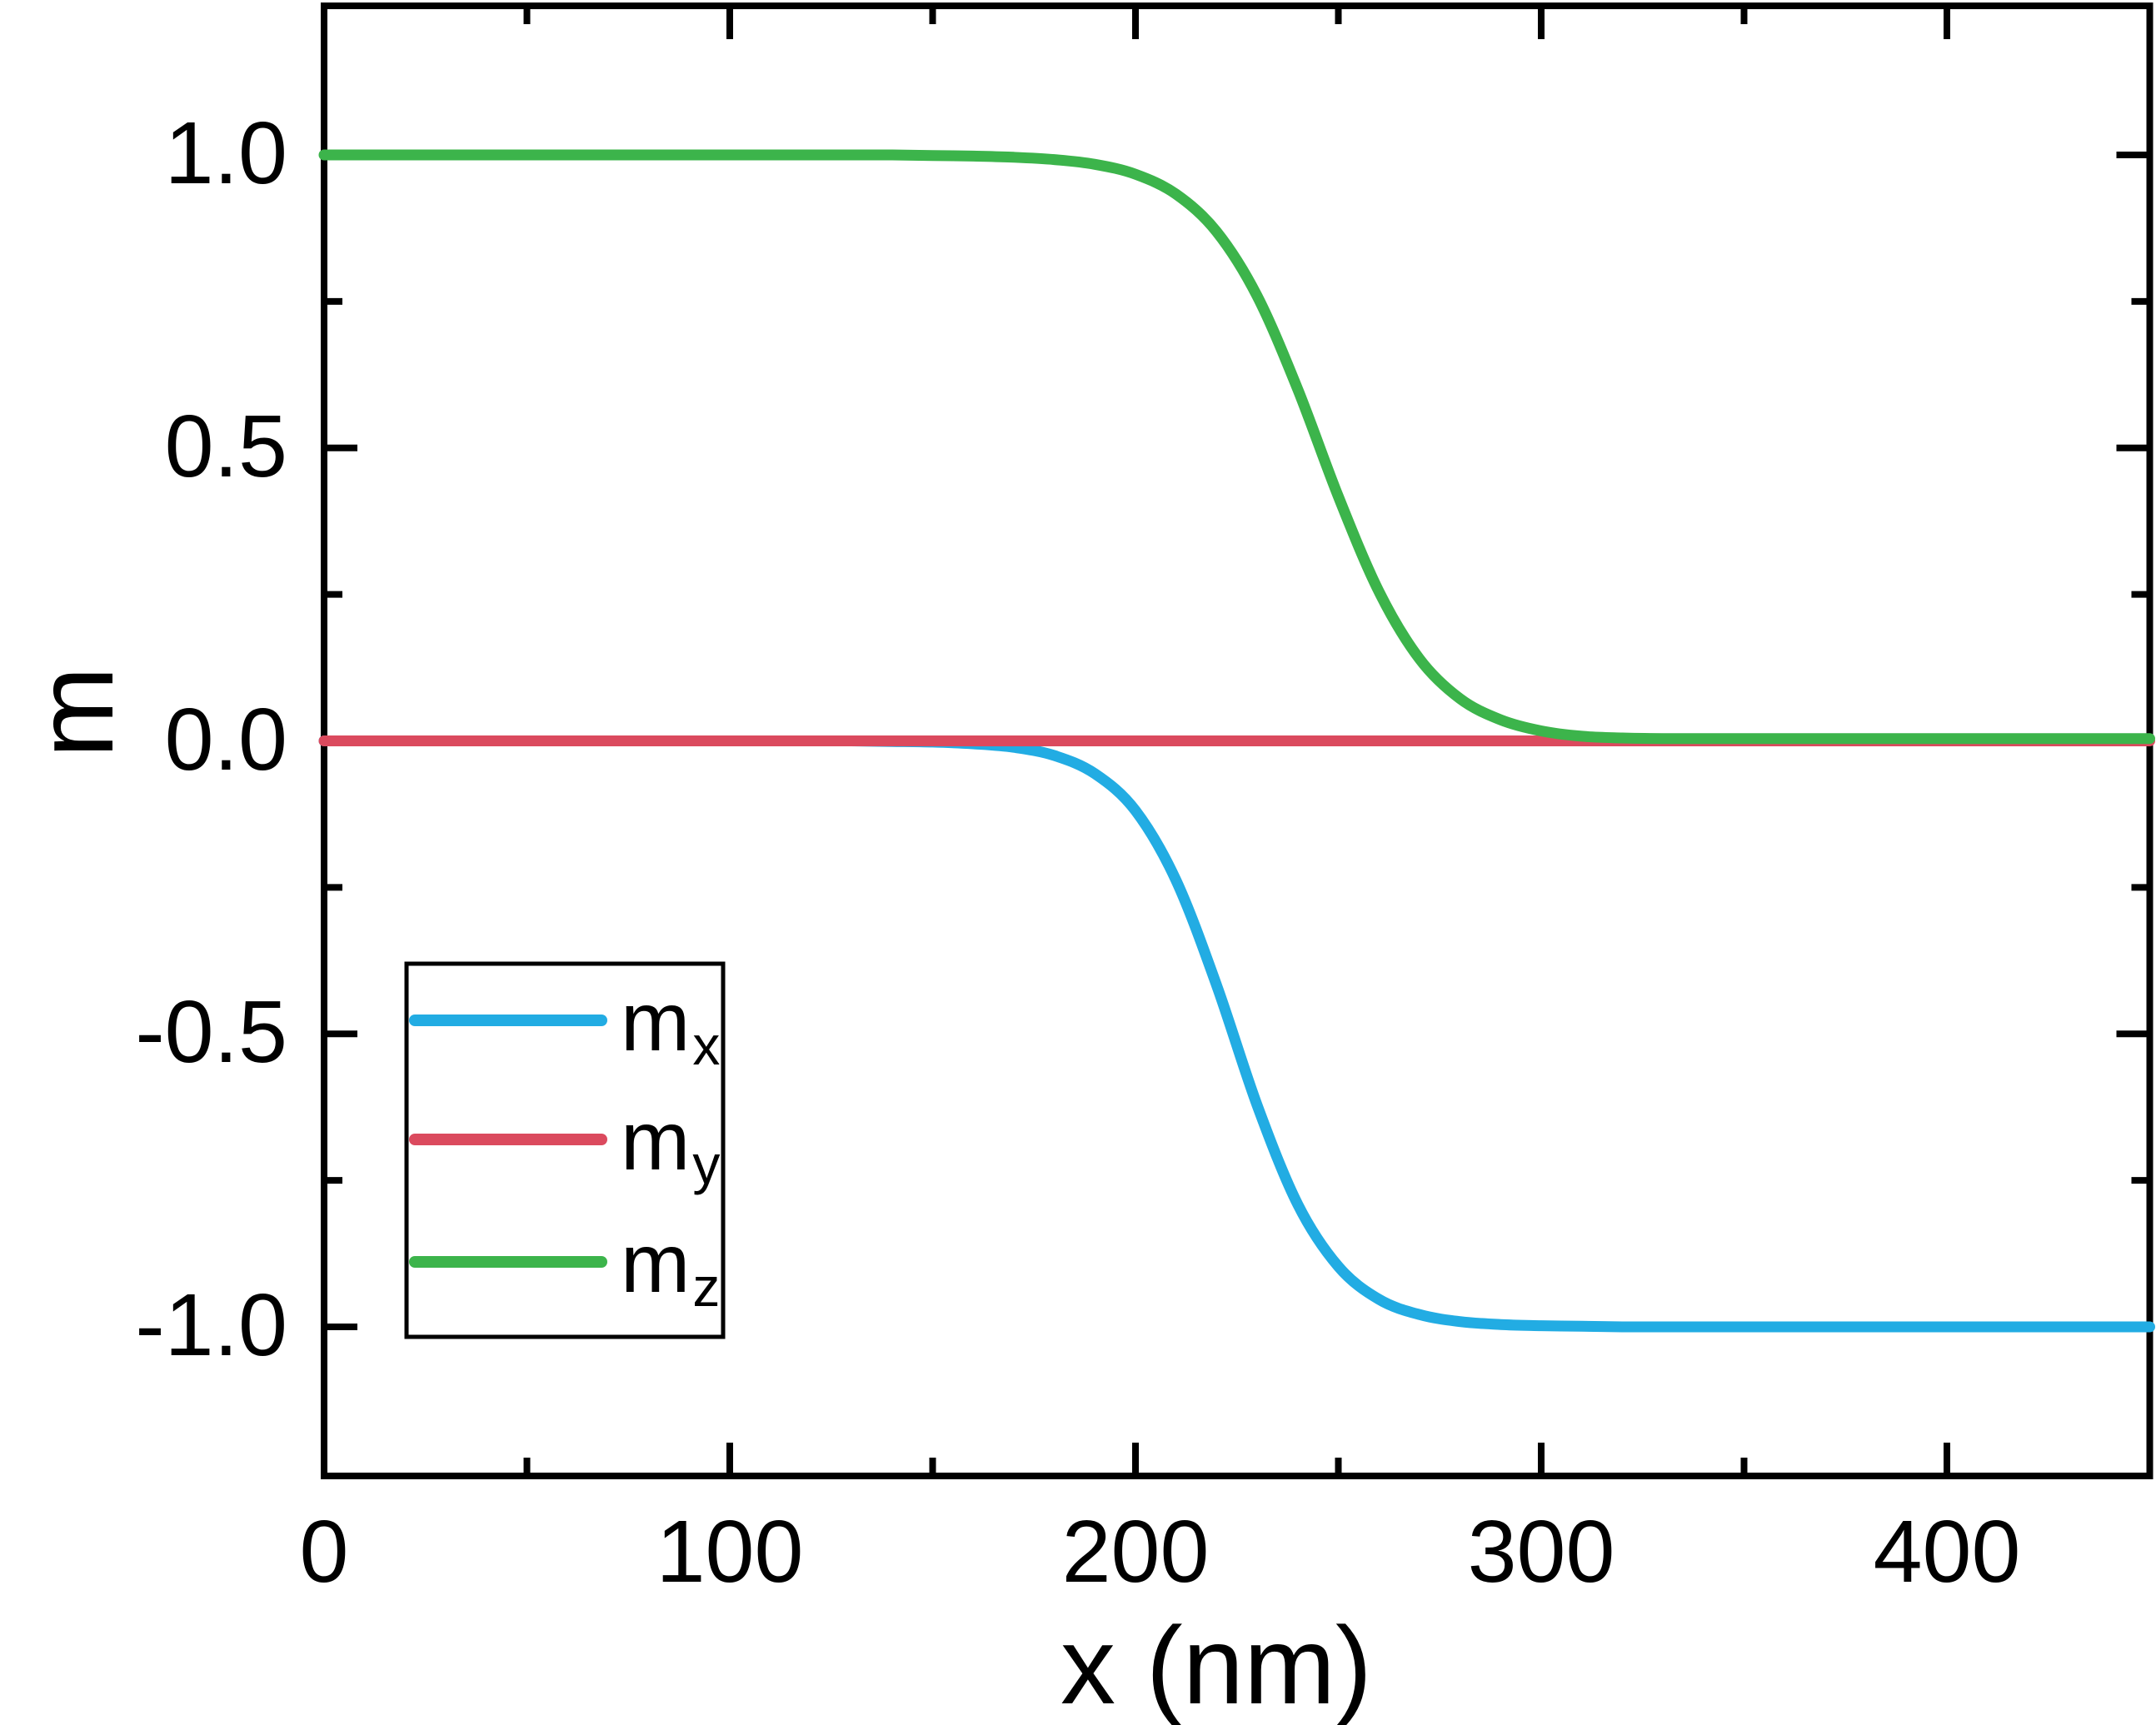 The height and width of the screenshot is (1725, 2156). What do you see at coordinates (730, 1552) in the screenshot?
I see `x-tick-label-100: 100` at bounding box center [730, 1552].